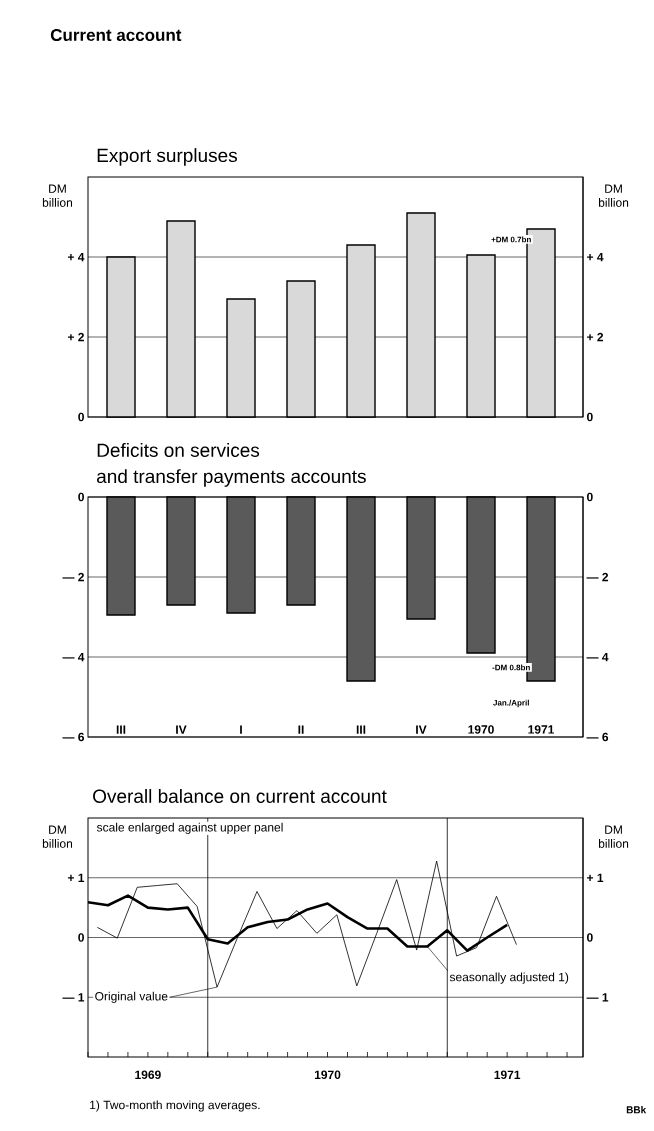 The image size is (654, 1131). What do you see at coordinates (511, 239) in the screenshot?
I see `annotation: +DM 0.7bn` at bounding box center [511, 239].